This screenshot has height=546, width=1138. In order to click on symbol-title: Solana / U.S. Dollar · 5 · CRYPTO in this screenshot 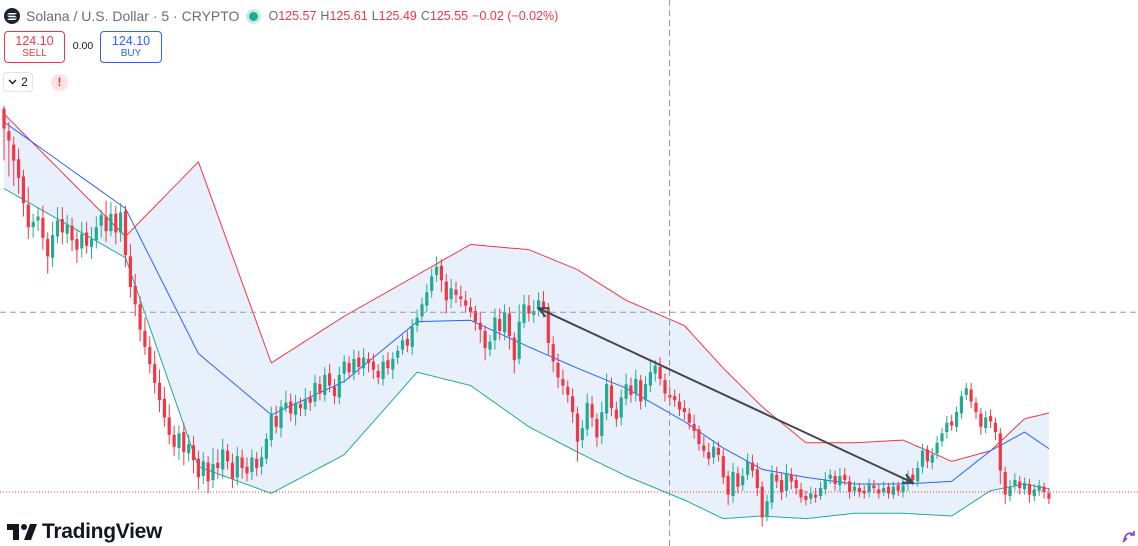, I will do `click(133, 16)`.